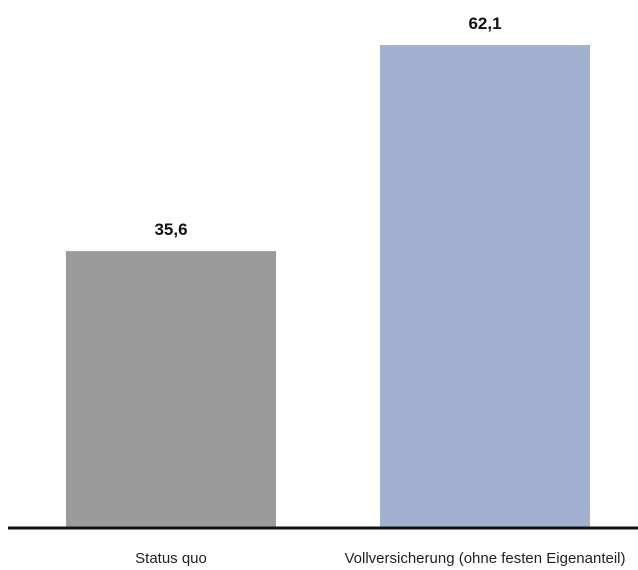 This screenshot has height=570, width=638. What do you see at coordinates (484, 23) in the screenshot?
I see `bar-value-label-2: 62,1` at bounding box center [484, 23].